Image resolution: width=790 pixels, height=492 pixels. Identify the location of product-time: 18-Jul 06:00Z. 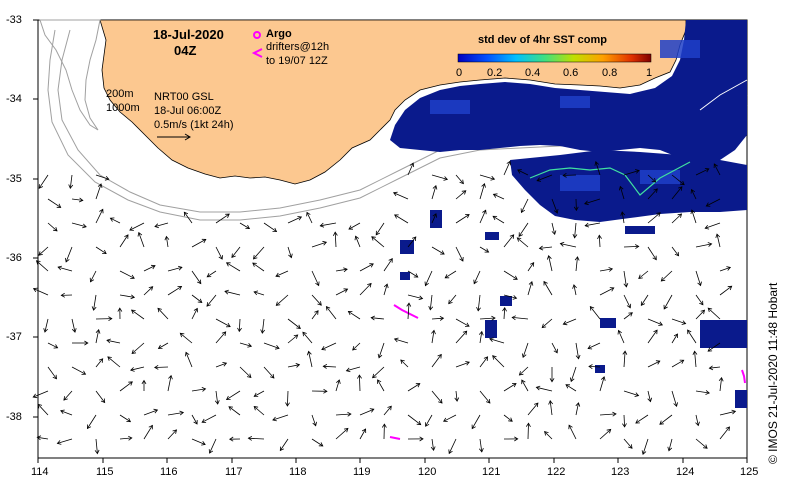
(188, 111).